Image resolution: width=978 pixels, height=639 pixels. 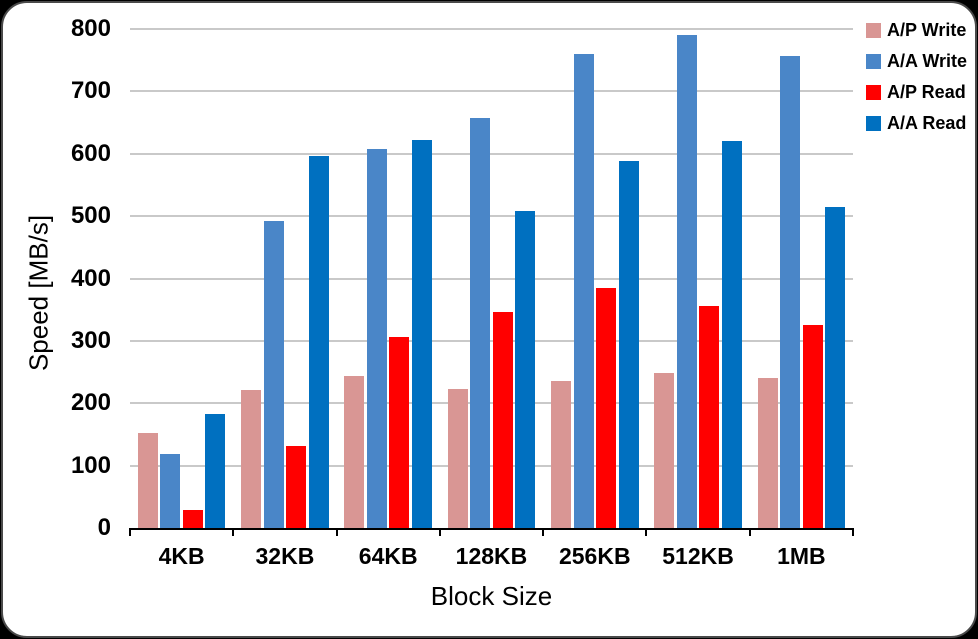 I want to click on legend-label-a-a-write: A/A Write, so click(x=927, y=61).